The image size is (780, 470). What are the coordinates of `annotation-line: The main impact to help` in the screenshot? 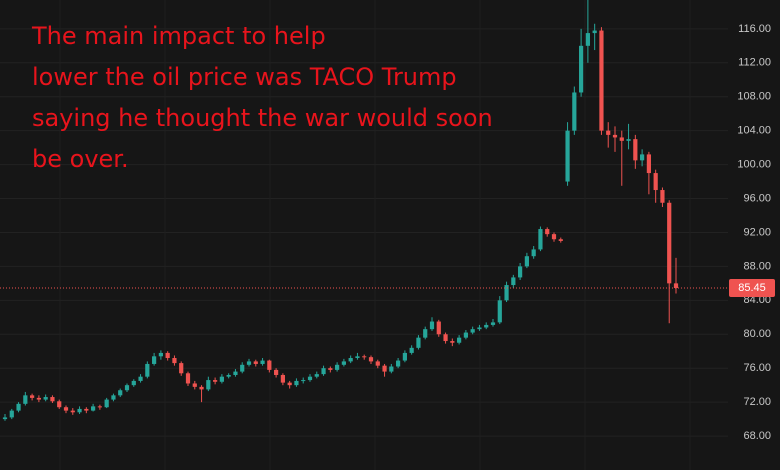 It's located at (178, 36).